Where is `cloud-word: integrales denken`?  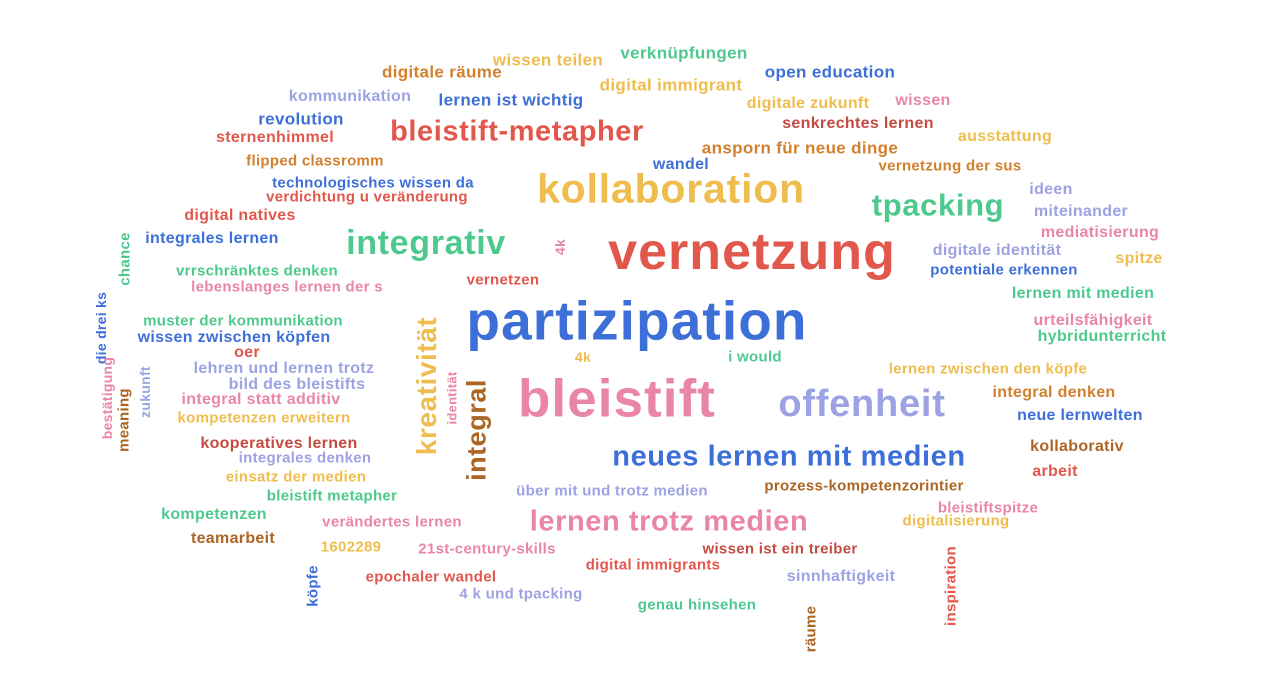
cloud-word: integrales denken is located at coordinates (305, 458).